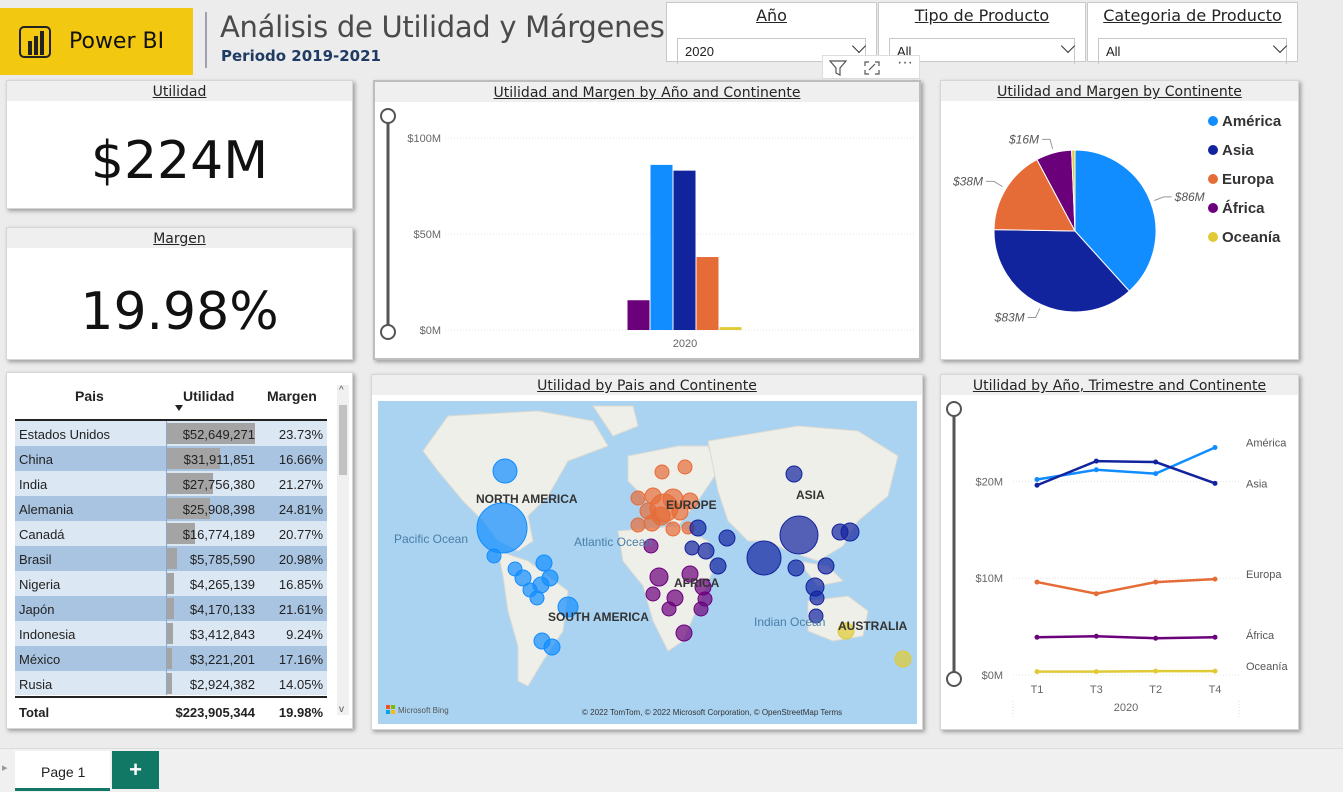 The height and width of the screenshot is (792, 1343). What do you see at coordinates (1243, 208) in the screenshot?
I see `legend-item: África` at bounding box center [1243, 208].